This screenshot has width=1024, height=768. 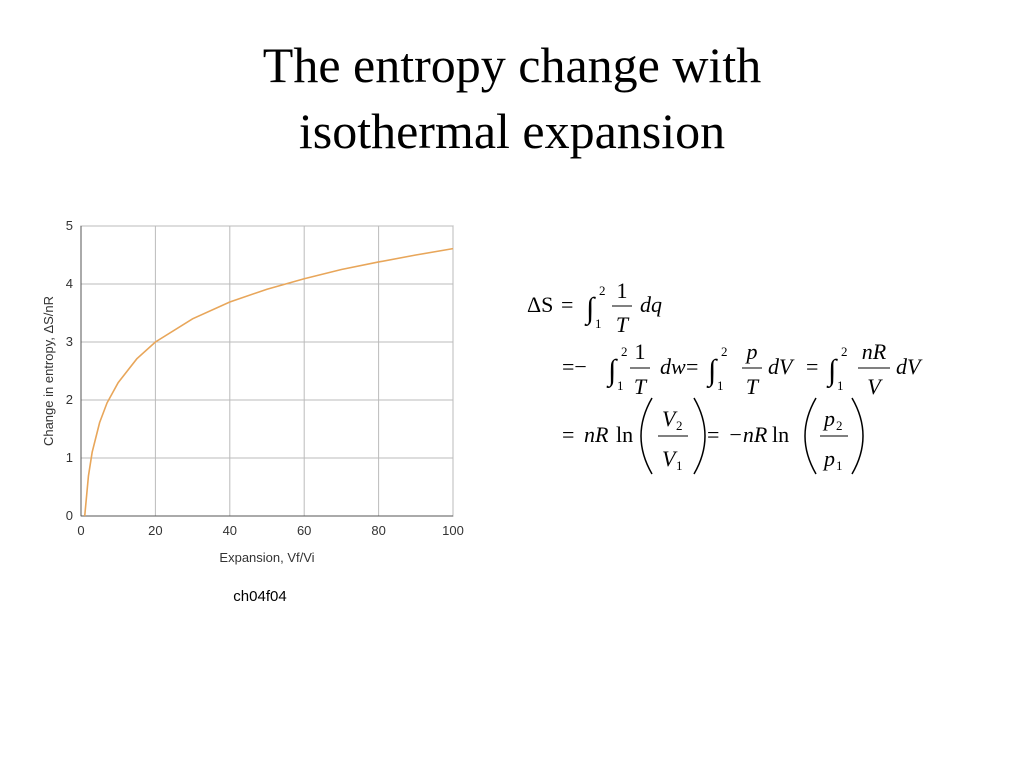 I want to click on y-tick-label: 3, so click(x=69, y=341).